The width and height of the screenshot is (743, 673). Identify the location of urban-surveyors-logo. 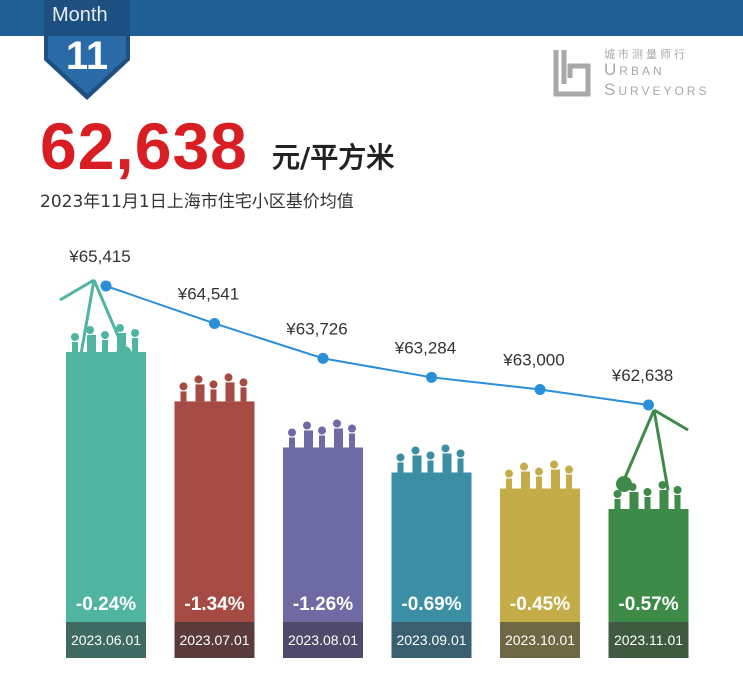
(572, 73).